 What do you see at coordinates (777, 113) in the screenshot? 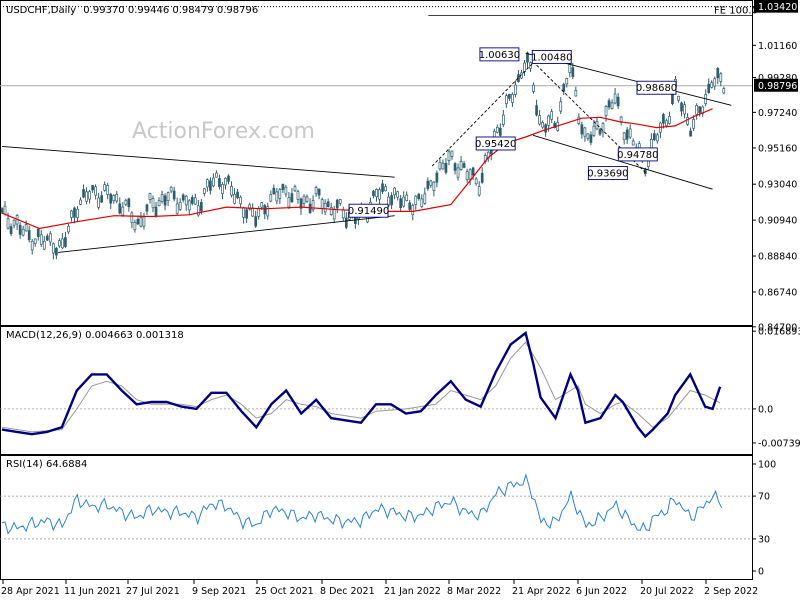
I see `price-tick-label: 0.97240` at bounding box center [777, 113].